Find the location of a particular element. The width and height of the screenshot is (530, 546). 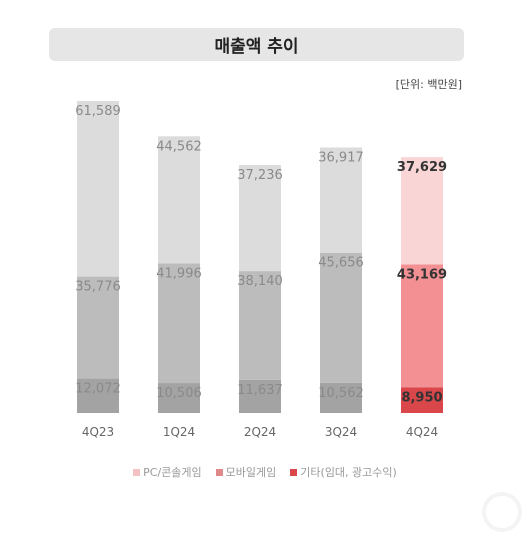

legend-item-mobile: 모바일게임 is located at coordinates (246, 472).